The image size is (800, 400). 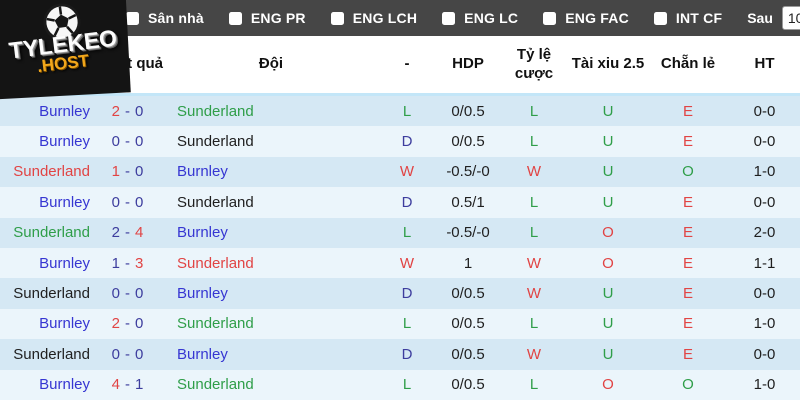 I want to click on hdp-value: 0.5/1, so click(x=468, y=202).